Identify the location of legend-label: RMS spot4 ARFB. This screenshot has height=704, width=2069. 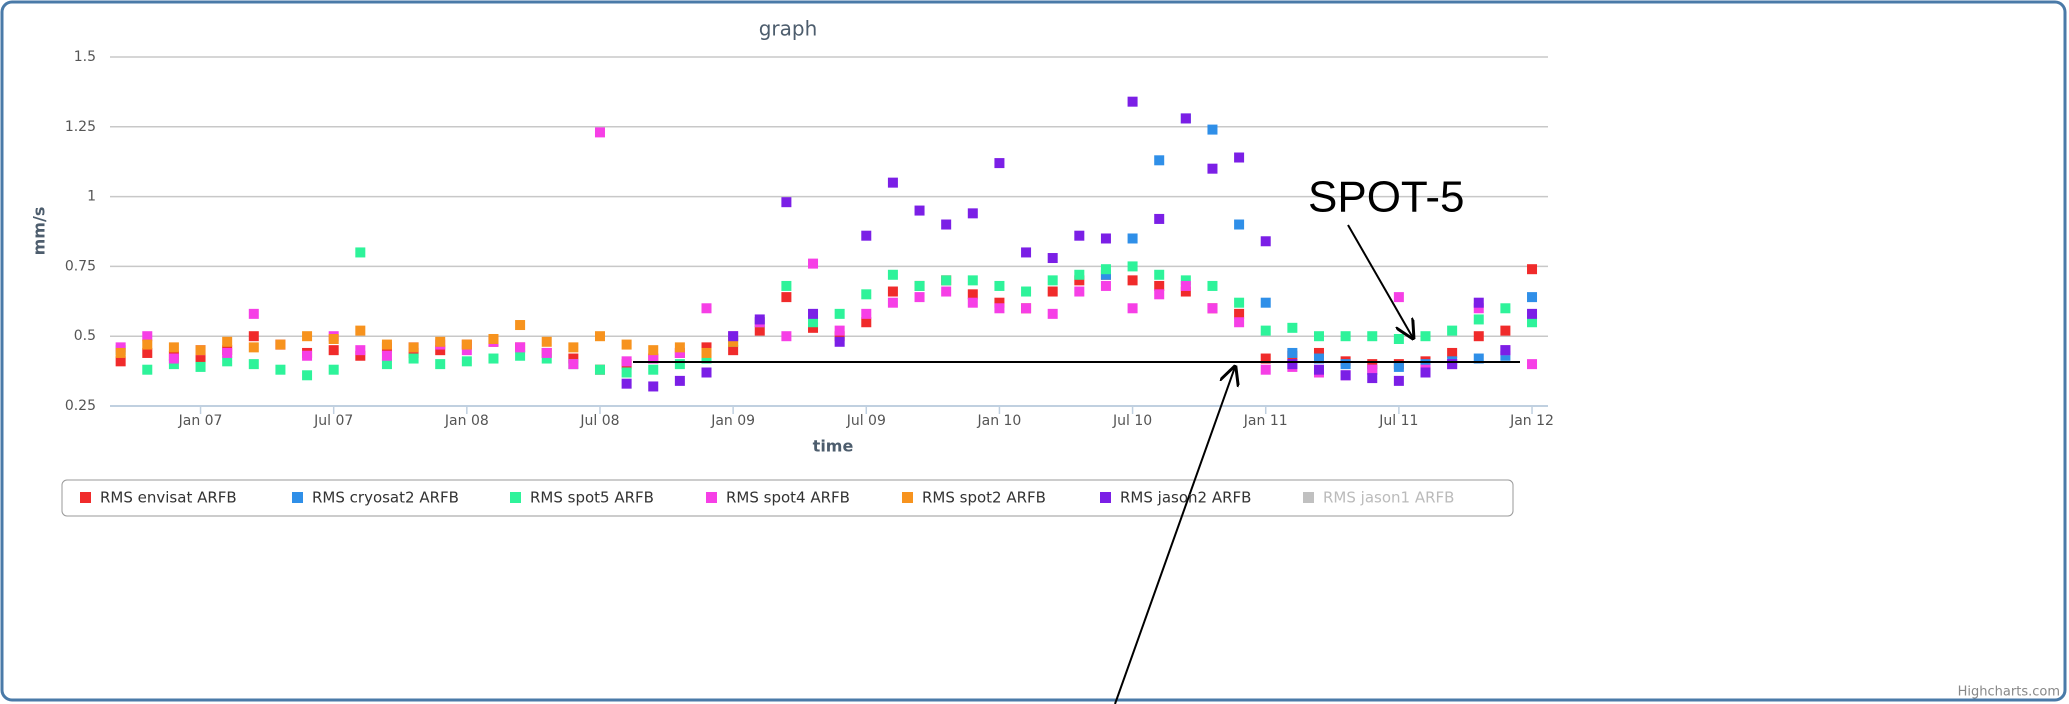
(788, 498).